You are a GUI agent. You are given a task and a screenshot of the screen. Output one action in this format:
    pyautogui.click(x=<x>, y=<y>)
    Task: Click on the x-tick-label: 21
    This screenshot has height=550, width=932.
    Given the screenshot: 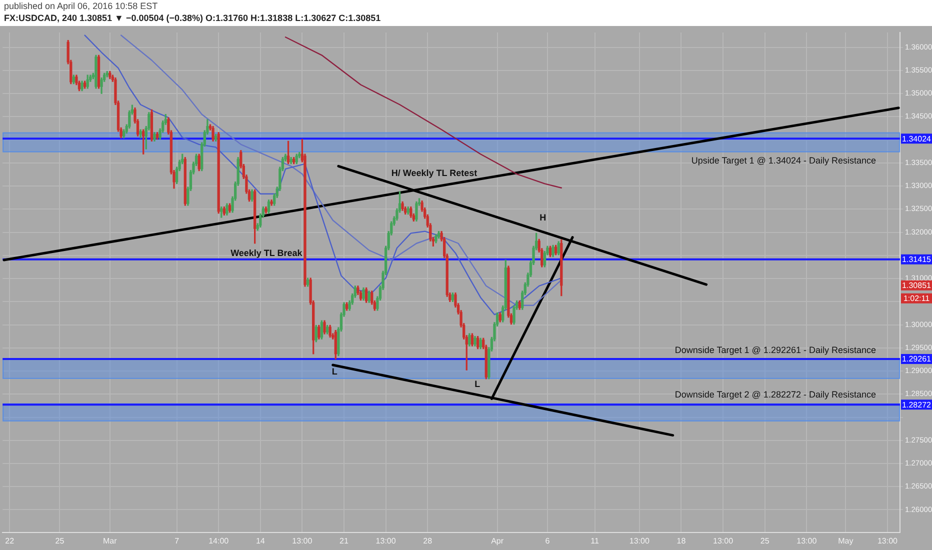 What is the action you would take?
    pyautogui.click(x=344, y=541)
    